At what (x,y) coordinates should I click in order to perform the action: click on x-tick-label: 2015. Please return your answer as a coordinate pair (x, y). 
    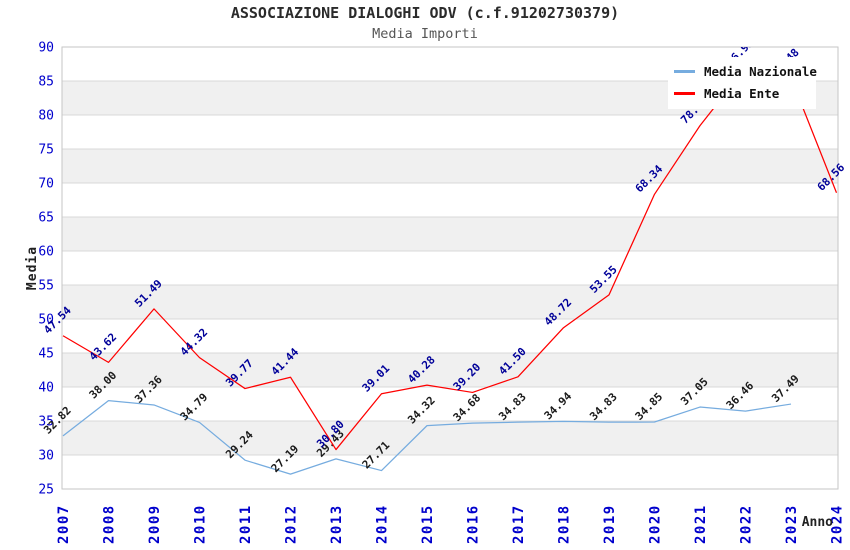
    Looking at the image, I should click on (428, 524).